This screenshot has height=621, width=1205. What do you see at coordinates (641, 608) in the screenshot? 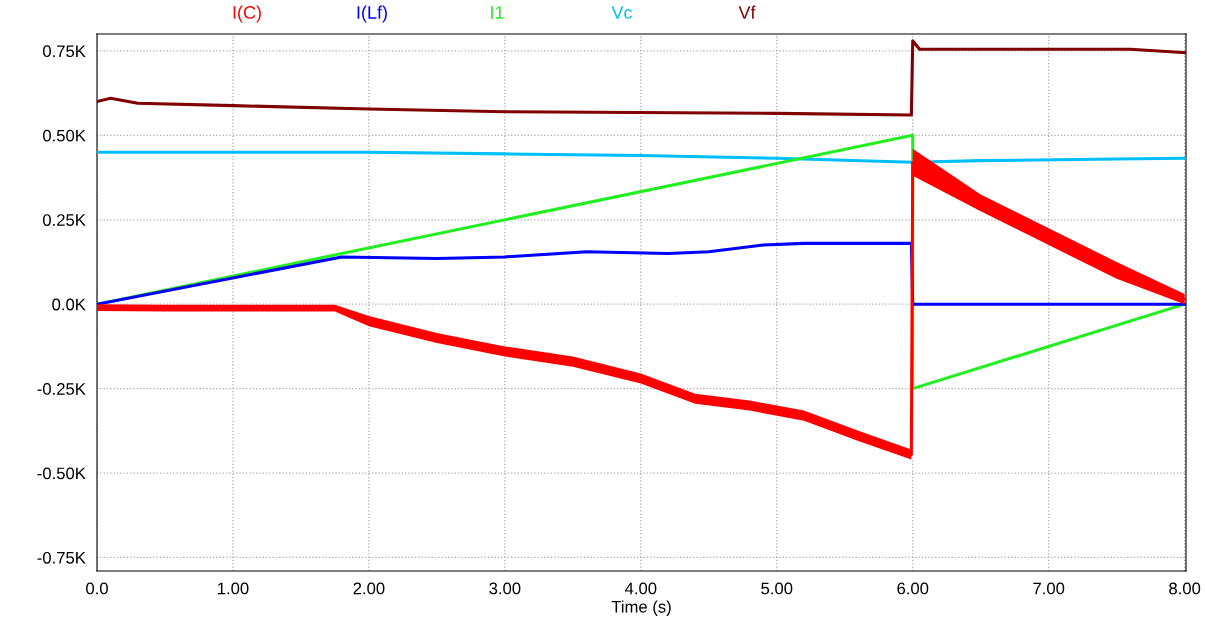
I see `x-axis-title: Time (s)` at bounding box center [641, 608].